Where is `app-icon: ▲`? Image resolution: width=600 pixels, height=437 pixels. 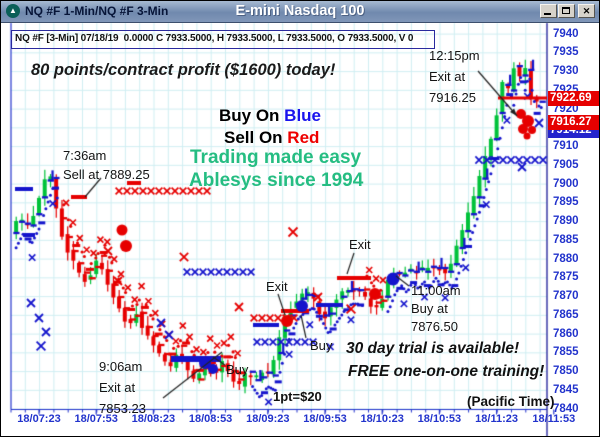
app-icon: ▲ is located at coordinates (13, 11).